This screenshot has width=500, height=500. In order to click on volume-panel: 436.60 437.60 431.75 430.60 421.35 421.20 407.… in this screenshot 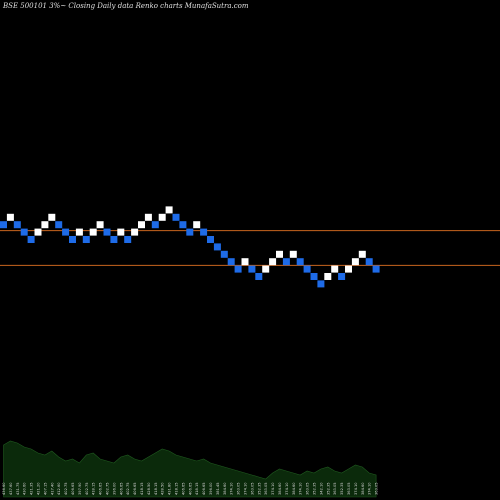, I will do `click(190, 469)`.